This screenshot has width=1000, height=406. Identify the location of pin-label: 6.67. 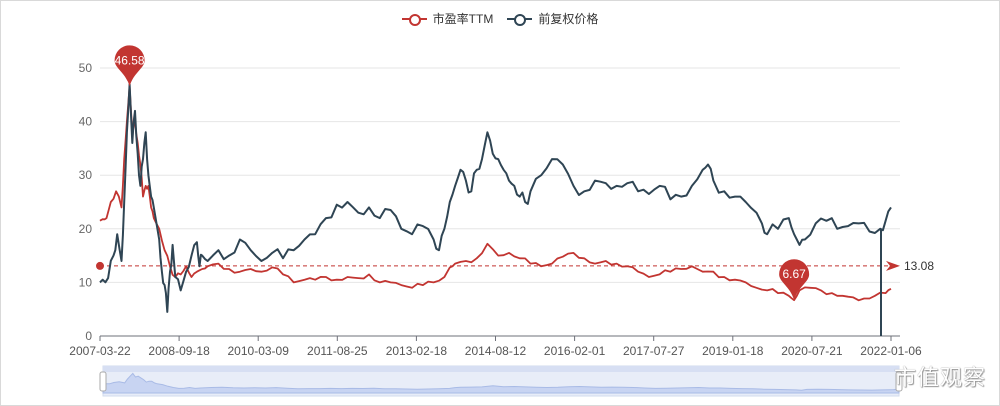
(794, 274).